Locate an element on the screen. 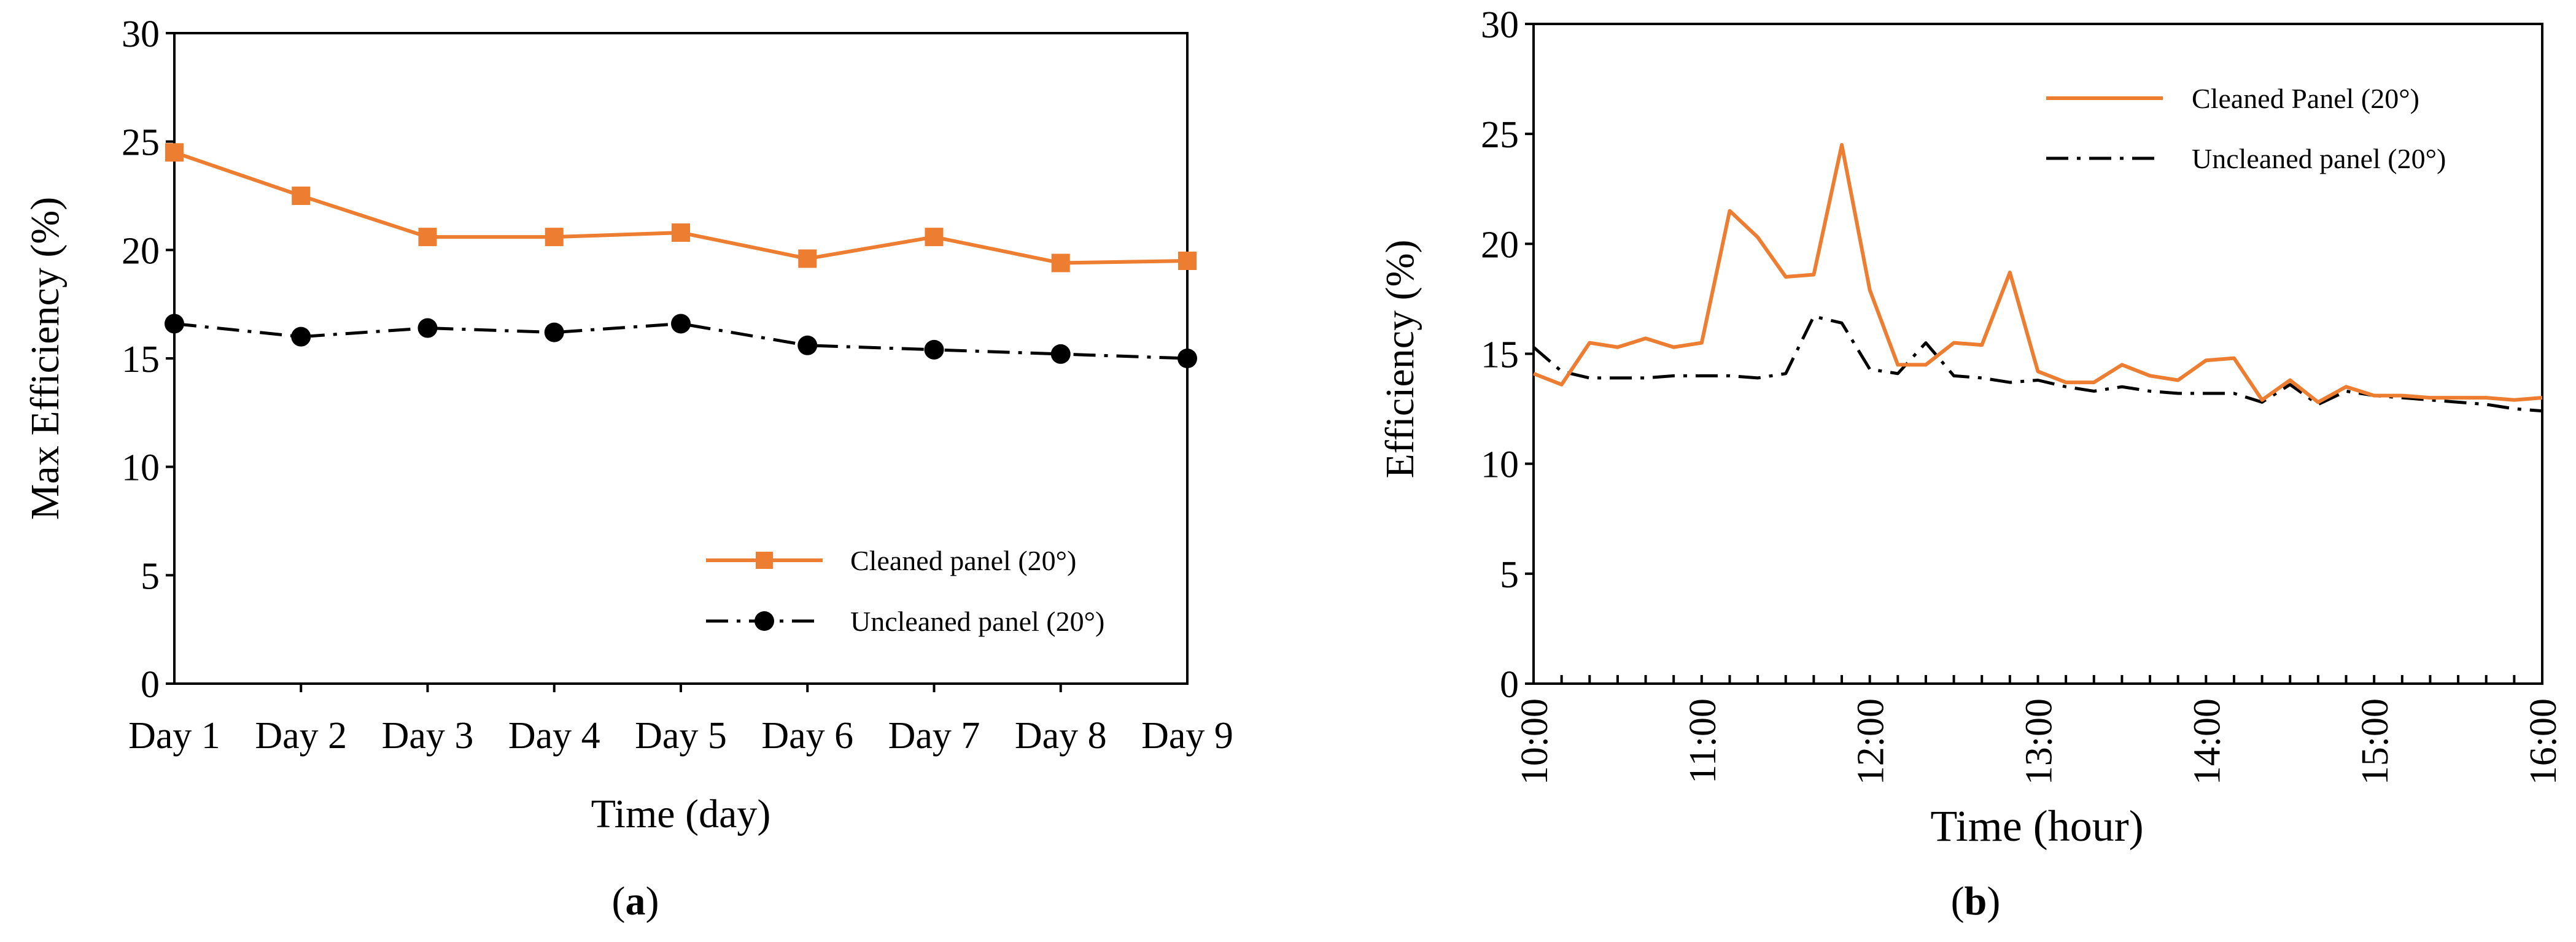  panel-b-y-tick-label: 10 is located at coordinates (1500, 465).